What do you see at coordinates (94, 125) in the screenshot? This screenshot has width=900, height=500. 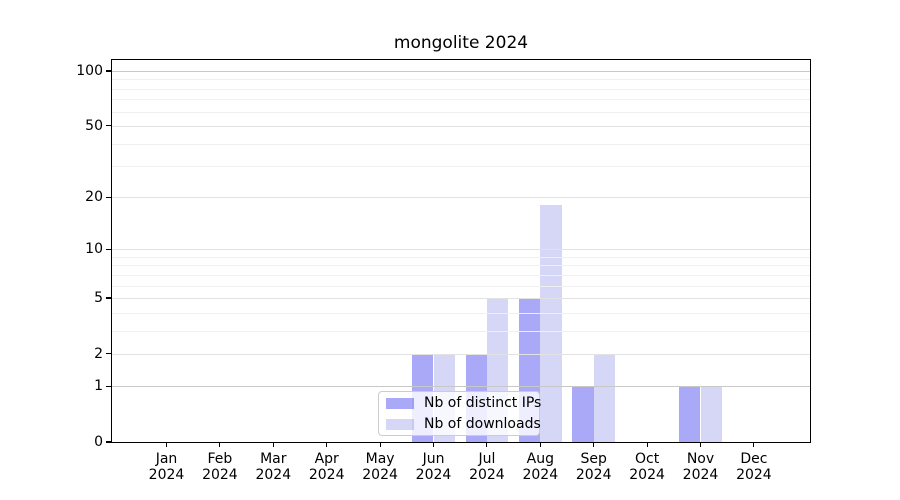 I see `y-tick-label: 50` at bounding box center [94, 125].